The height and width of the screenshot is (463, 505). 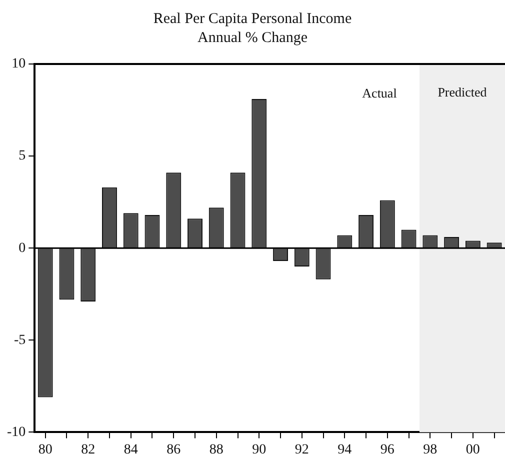 I want to click on annotation: Actual, so click(x=380, y=92).